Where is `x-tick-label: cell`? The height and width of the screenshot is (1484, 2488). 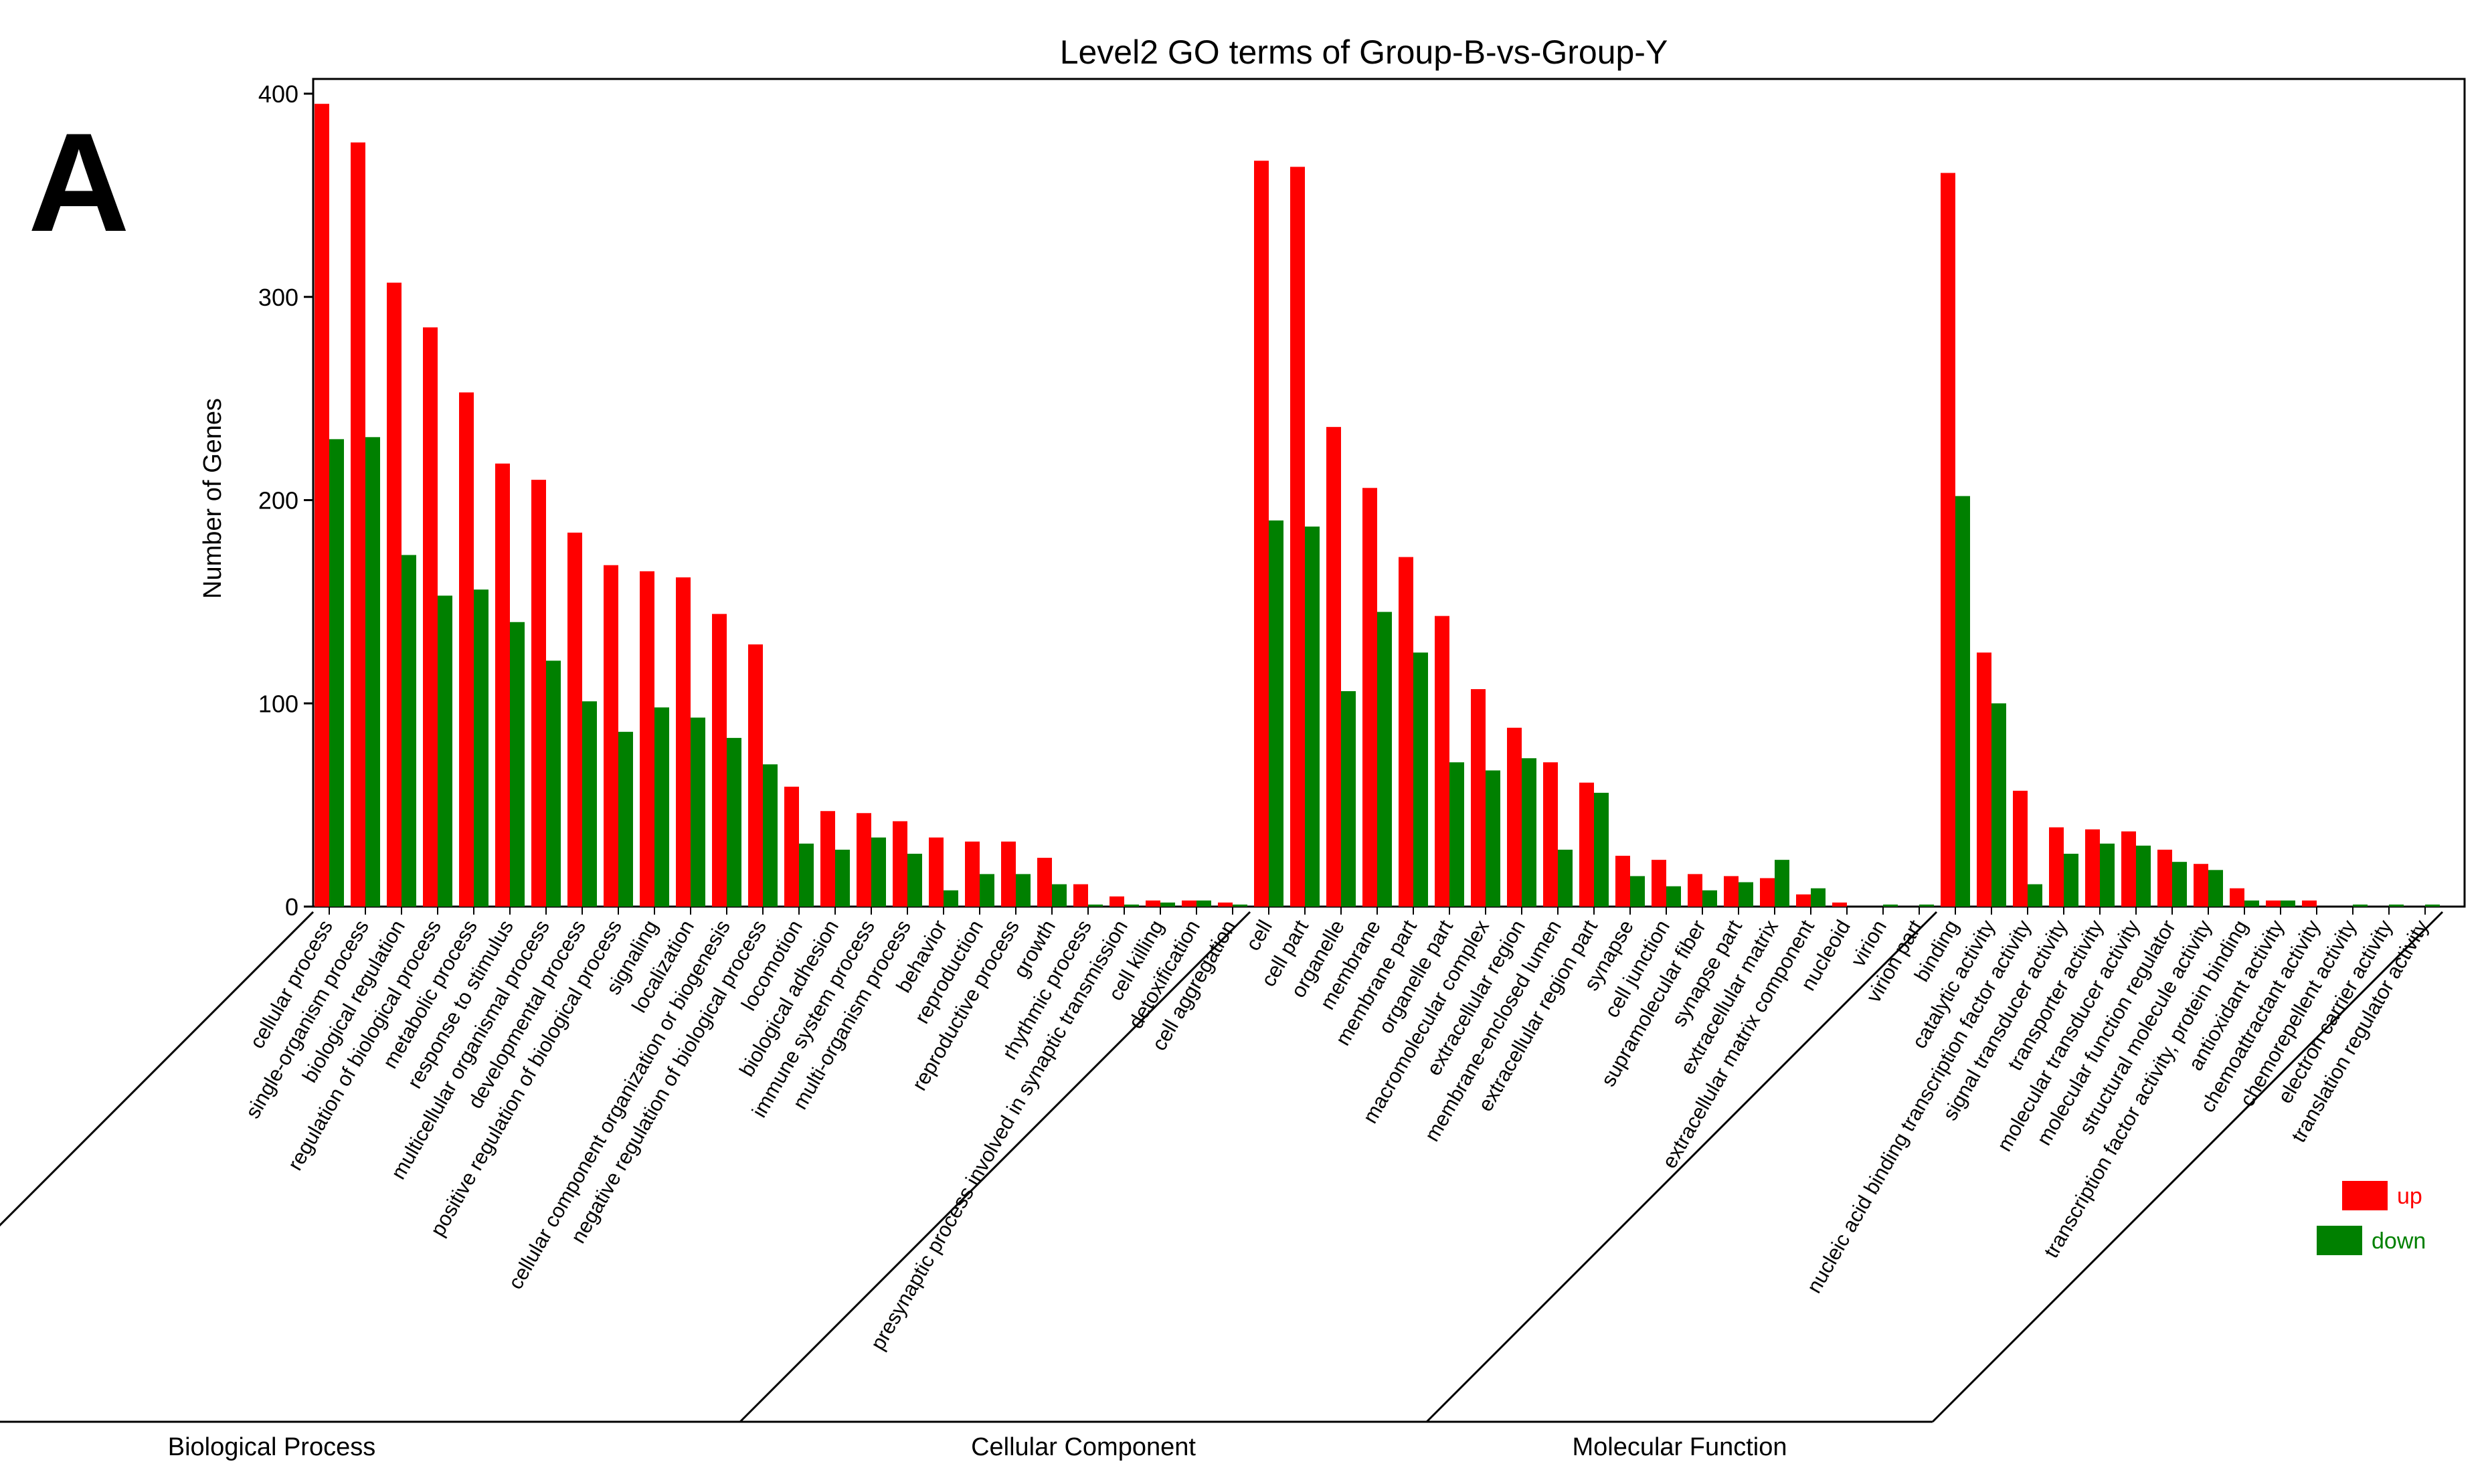 x-tick-label: cell is located at coordinates (1259, 935).